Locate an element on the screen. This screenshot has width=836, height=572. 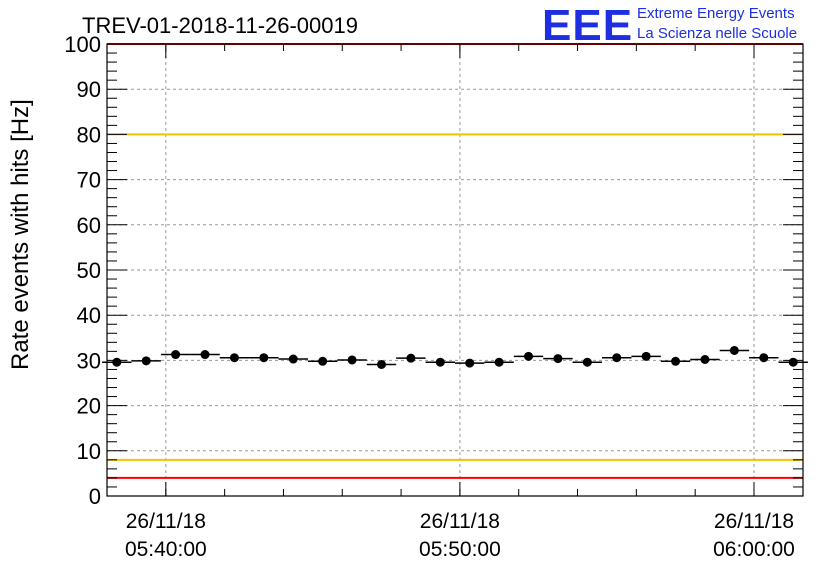
chart-title: TREV-01-2018-11-26-00019 is located at coordinates (220, 25).